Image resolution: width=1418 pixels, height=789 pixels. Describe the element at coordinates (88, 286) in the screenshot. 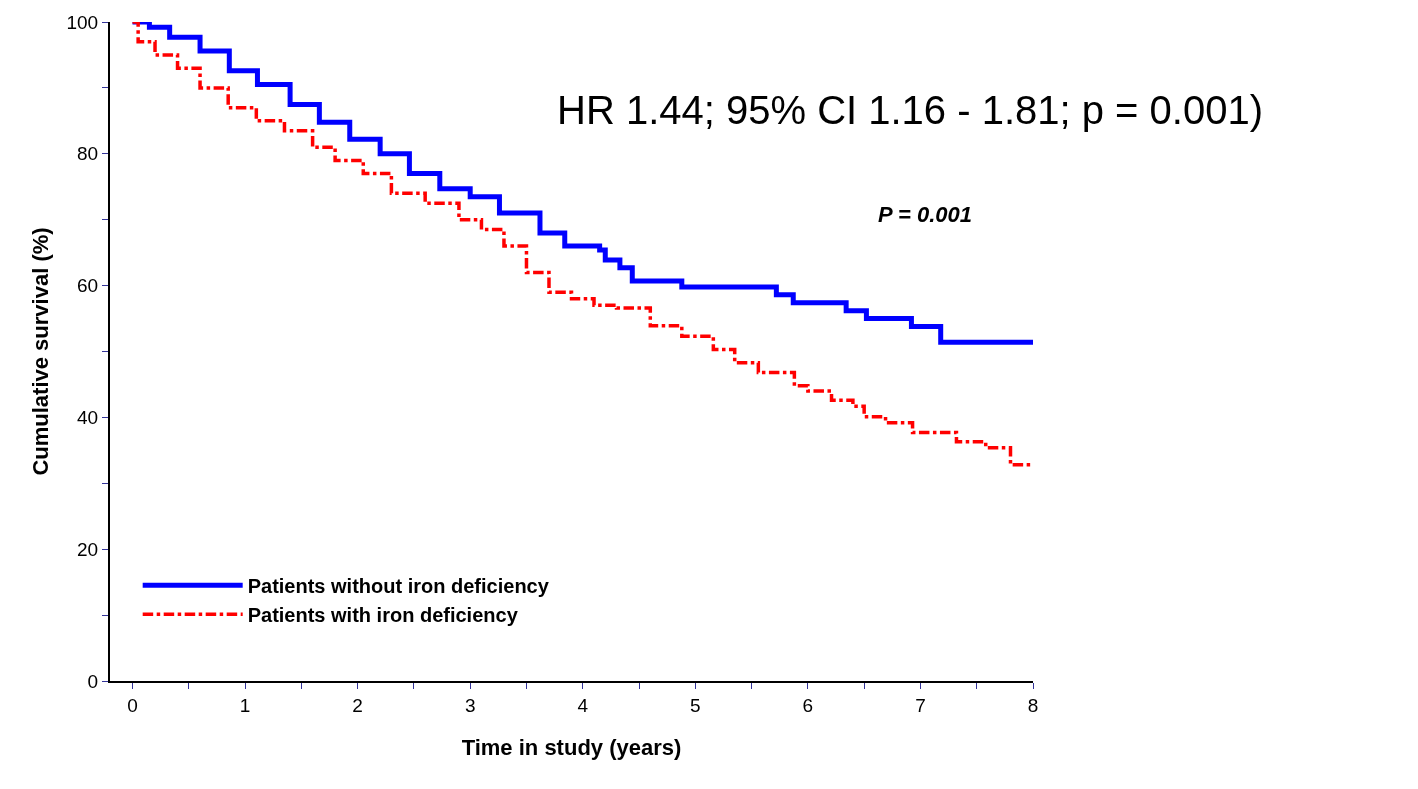

I see `y-tick-label: 60` at that location.